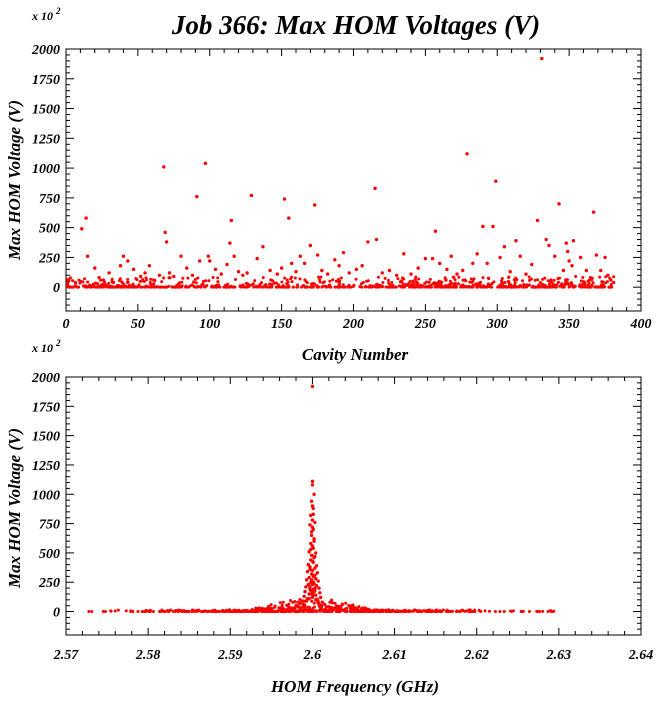 This screenshot has width=668, height=702. I want to click on y-tick-label-cavity: 1500, so click(46, 110).